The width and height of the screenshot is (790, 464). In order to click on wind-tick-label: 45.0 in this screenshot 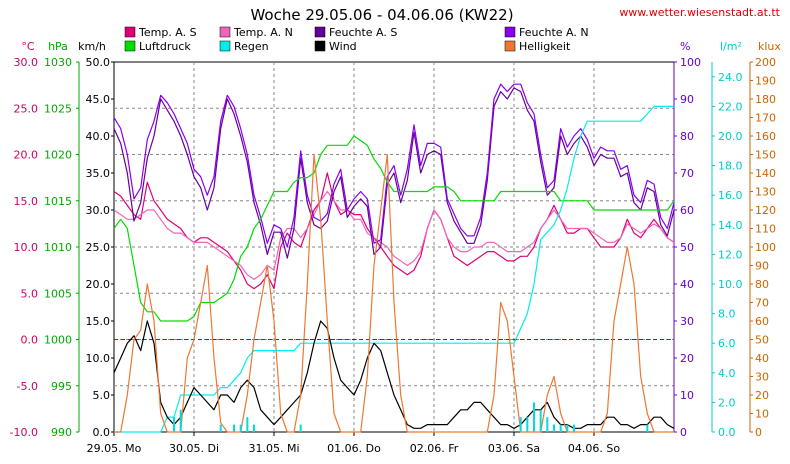, I will do `click(98, 99)`.